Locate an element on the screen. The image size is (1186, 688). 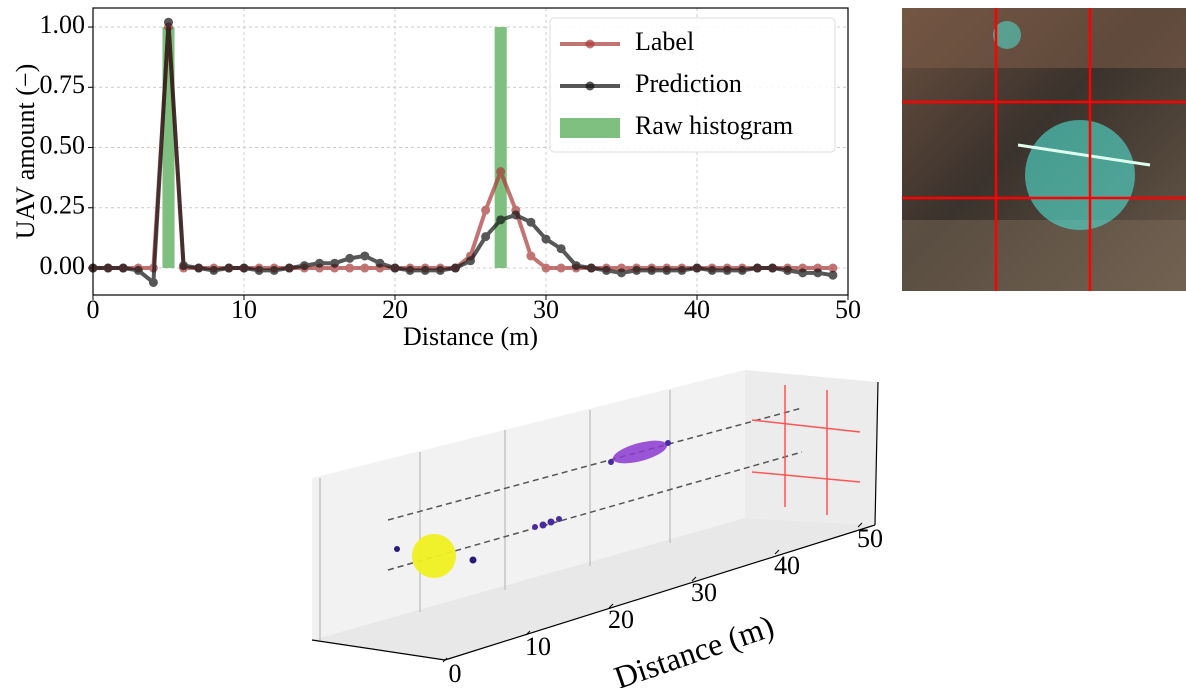
legend-box is located at coordinates (692, 85).